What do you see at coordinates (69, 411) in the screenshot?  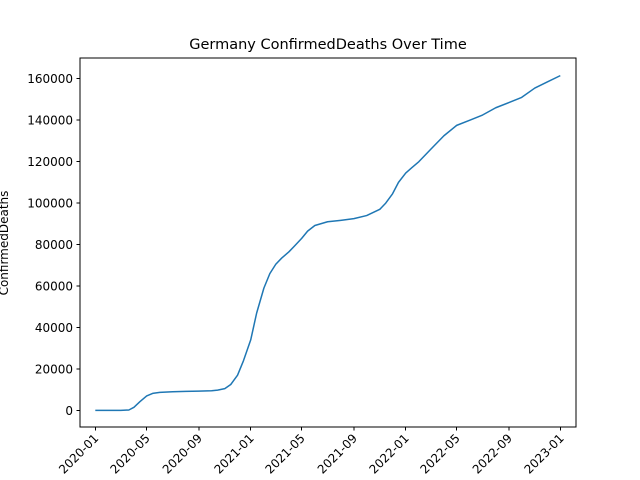 I see `y-tick-label: 0` at bounding box center [69, 411].